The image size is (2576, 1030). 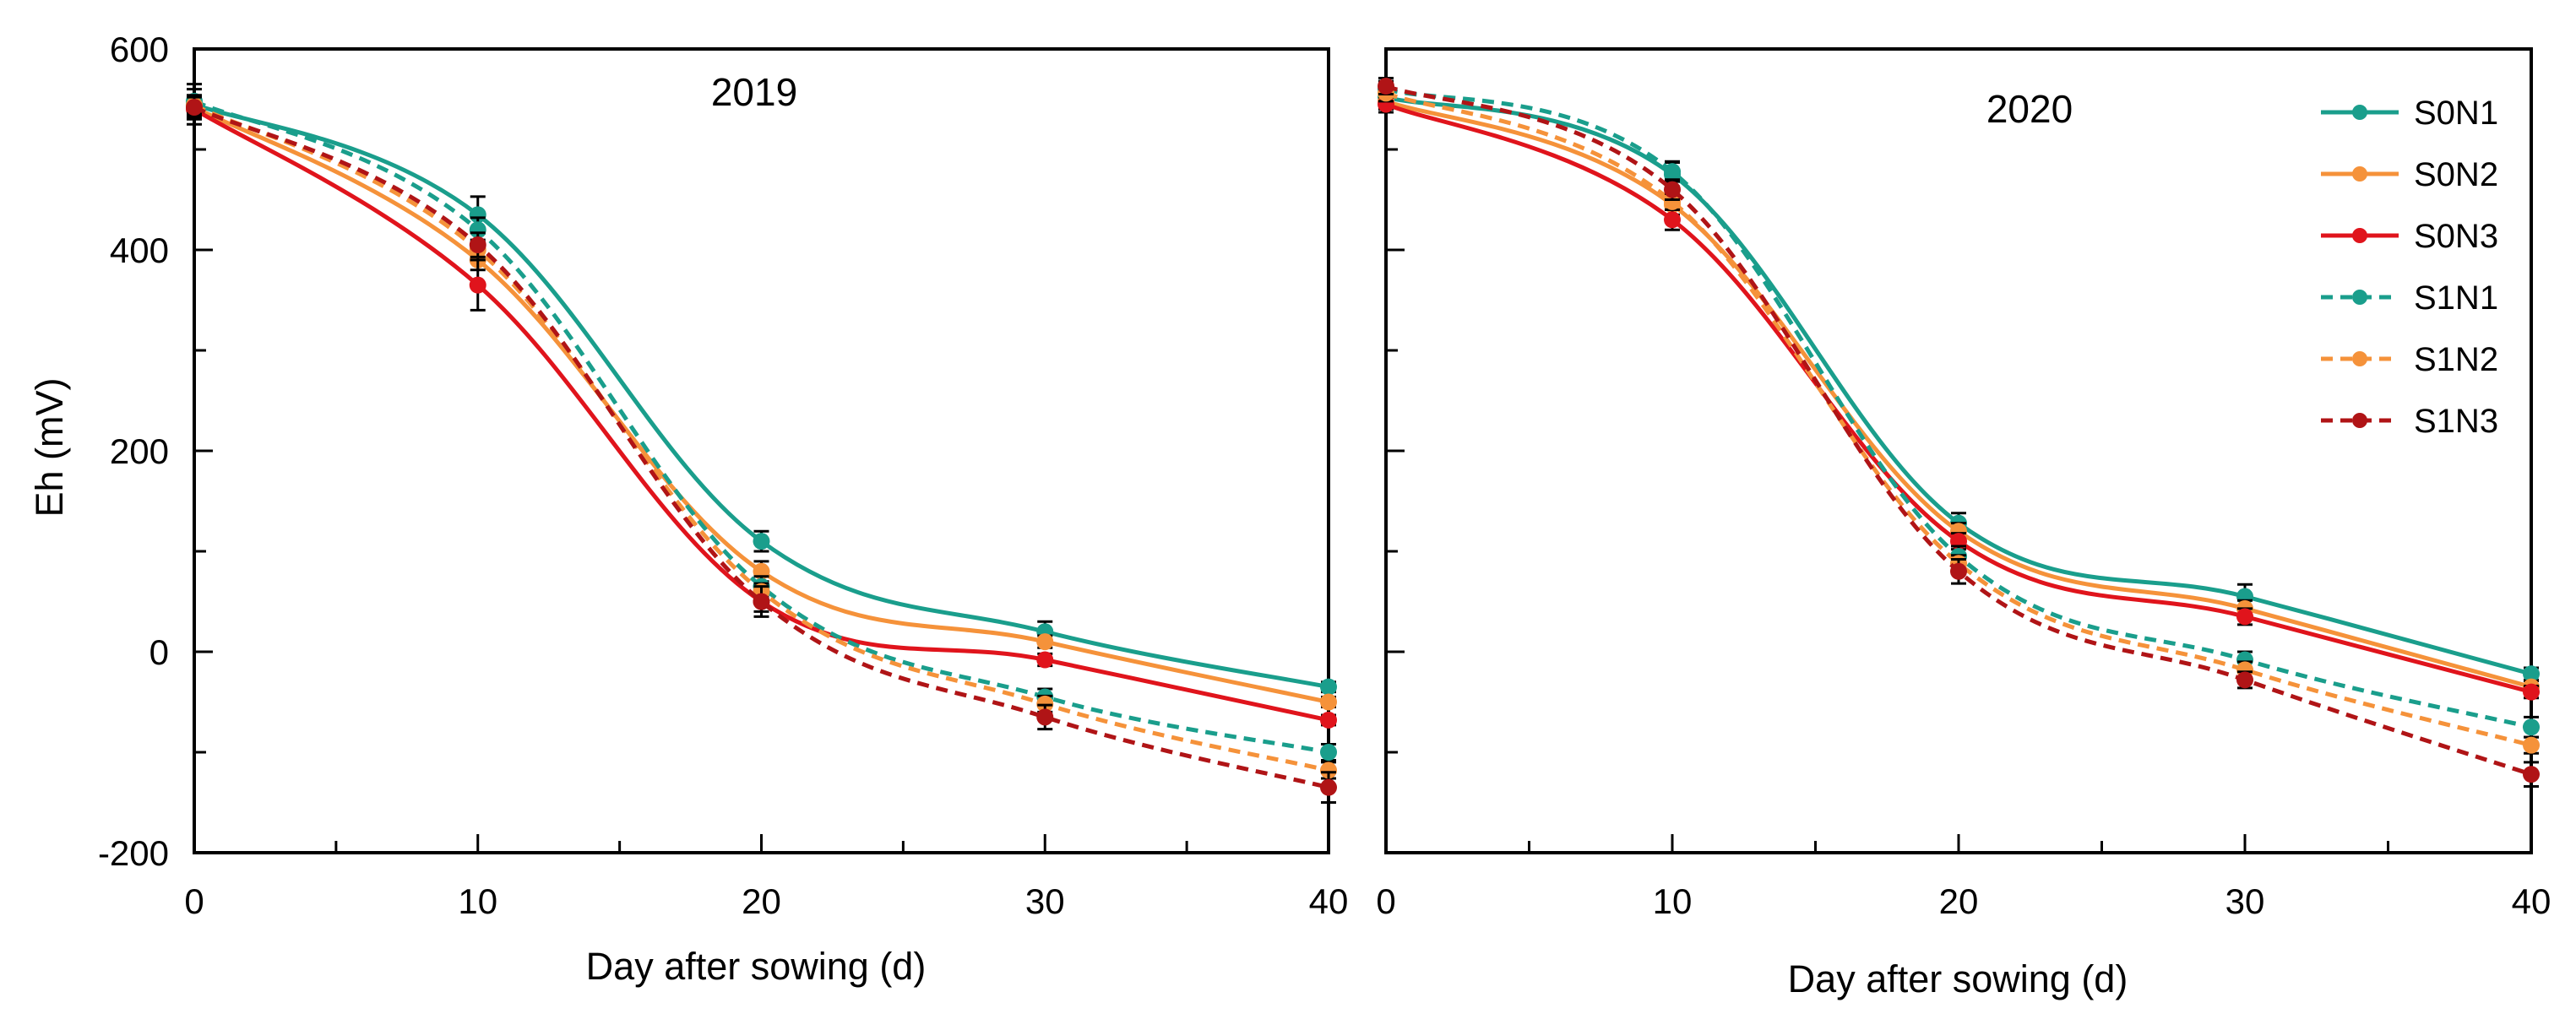 What do you see at coordinates (1958, 979) in the screenshot?
I see `x-axis-title-2020: Day after sowing (d)` at bounding box center [1958, 979].